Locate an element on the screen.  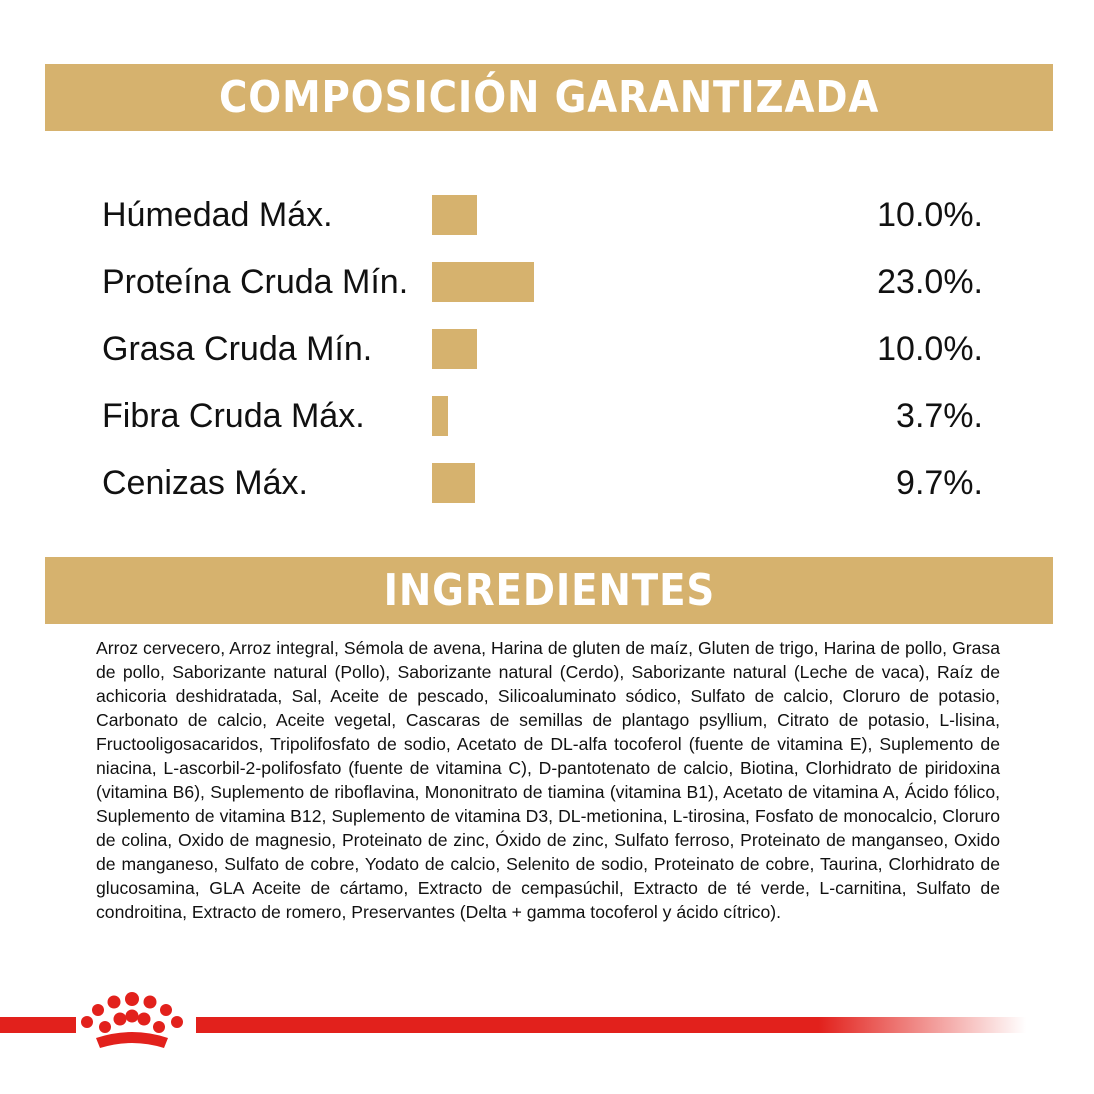
title: COMPOSICIÓN GARANTIZADA is located at coordinates (549, 97).